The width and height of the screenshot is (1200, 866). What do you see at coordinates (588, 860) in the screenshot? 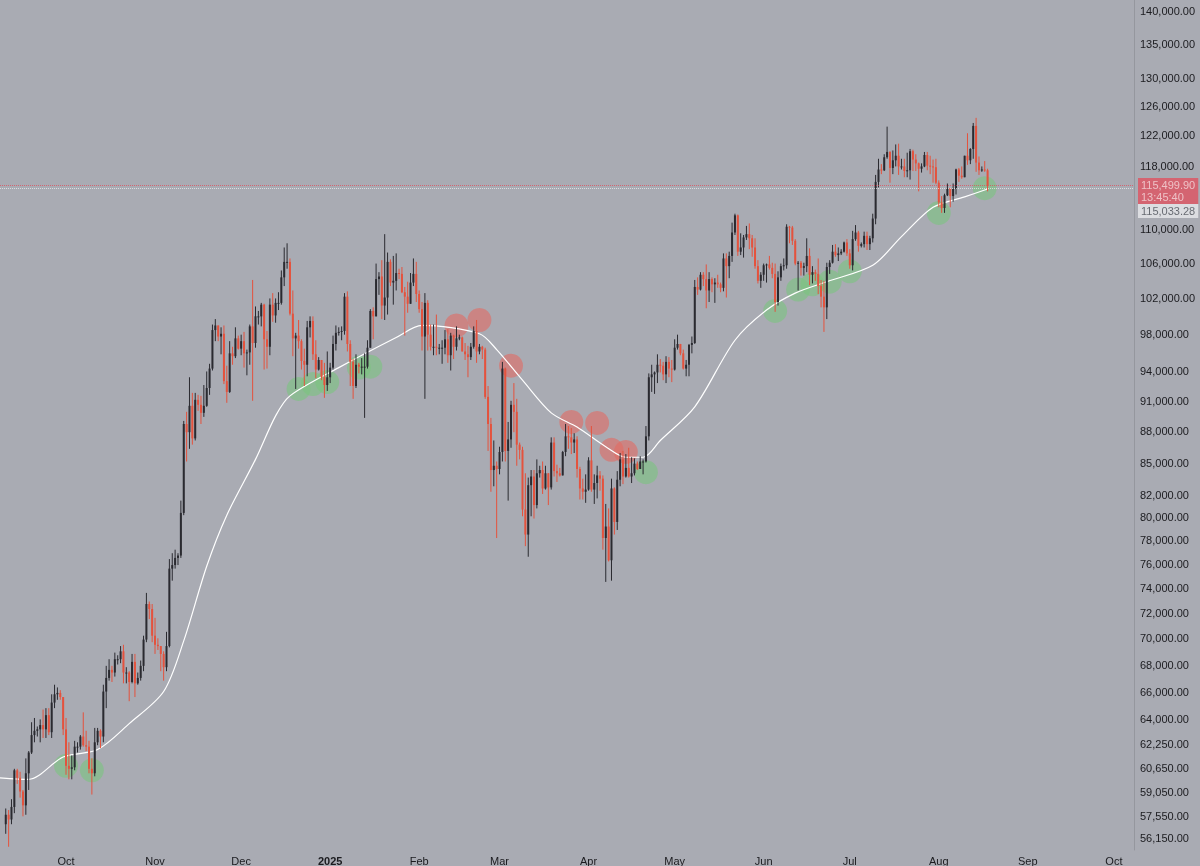
I see `x-tick-label: Apr` at bounding box center [588, 860].